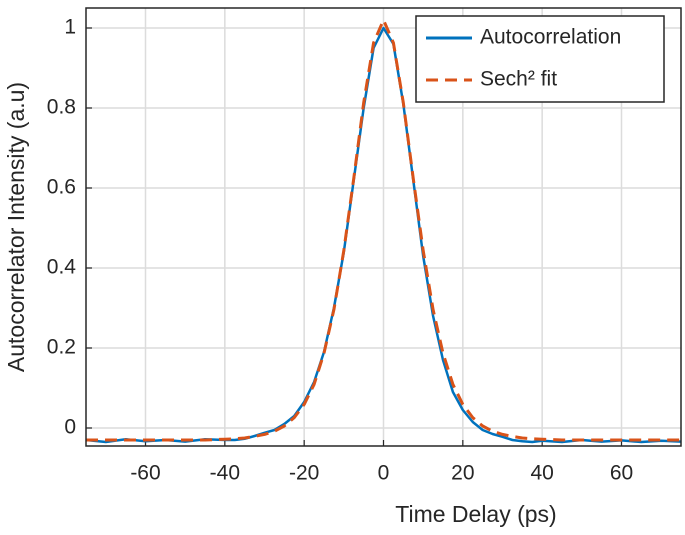 The width and height of the screenshot is (685, 535). I want to click on y-tick-label: 0.4, so click(62, 267).